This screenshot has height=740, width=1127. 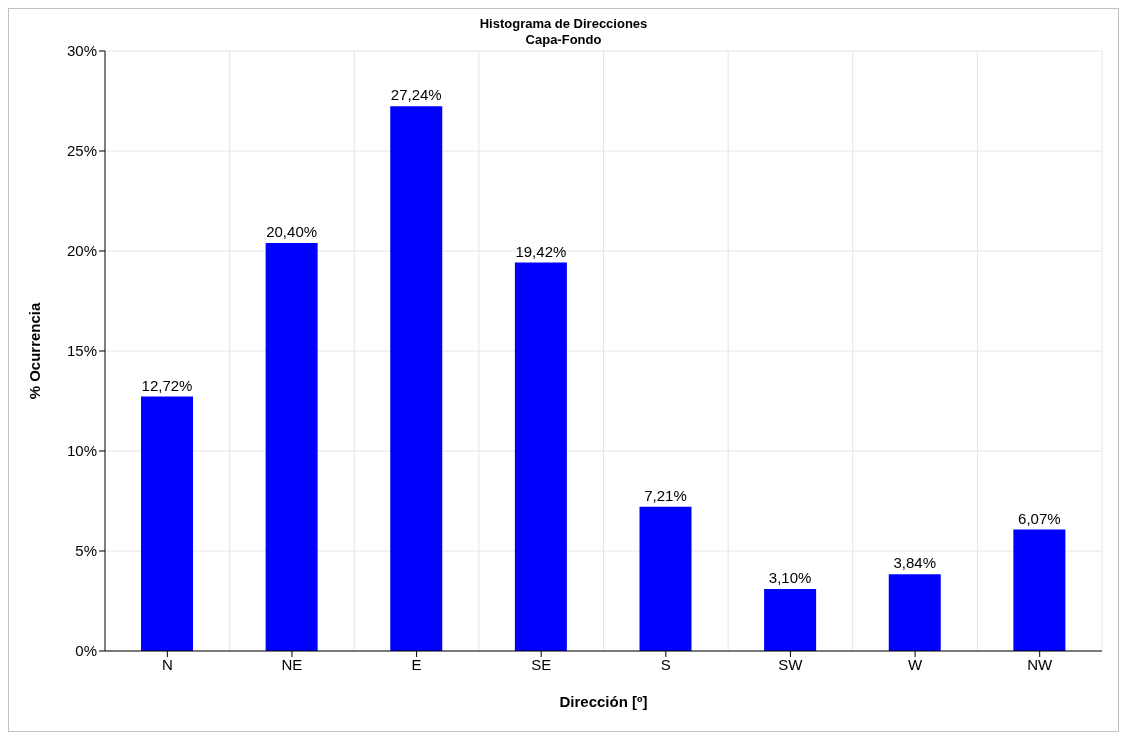 What do you see at coordinates (167, 664) in the screenshot?
I see `x-tick-label: N` at bounding box center [167, 664].